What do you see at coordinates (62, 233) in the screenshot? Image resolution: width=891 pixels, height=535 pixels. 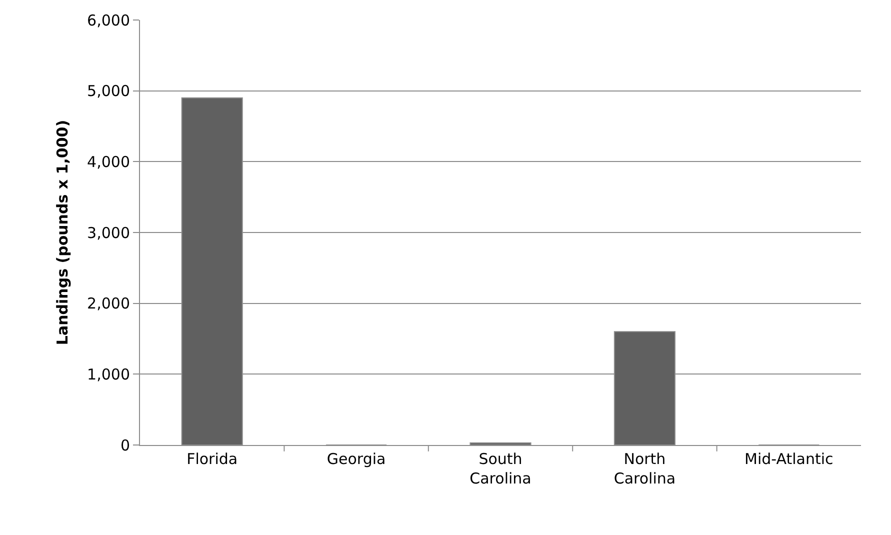 I see `y-axis-title: Landings (pounds x 1,000)` at bounding box center [62, 233].